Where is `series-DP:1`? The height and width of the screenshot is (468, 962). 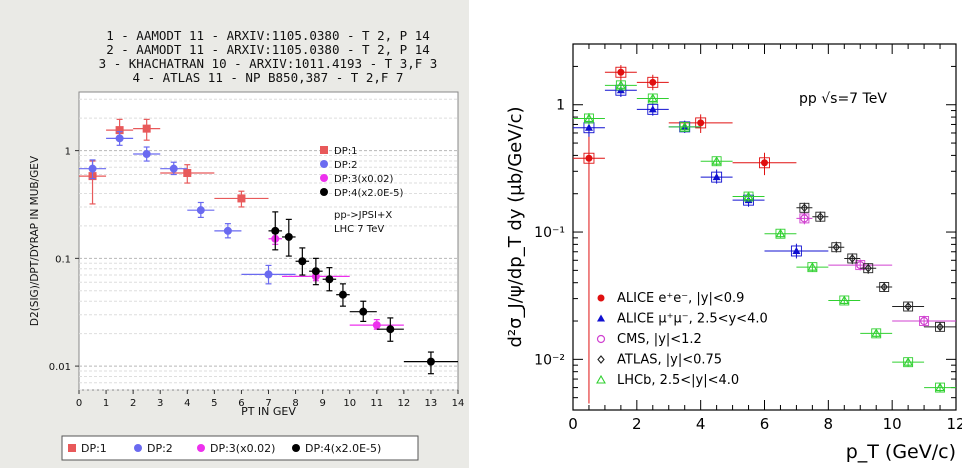
series-DP:1 is located at coordinates (174, 163).